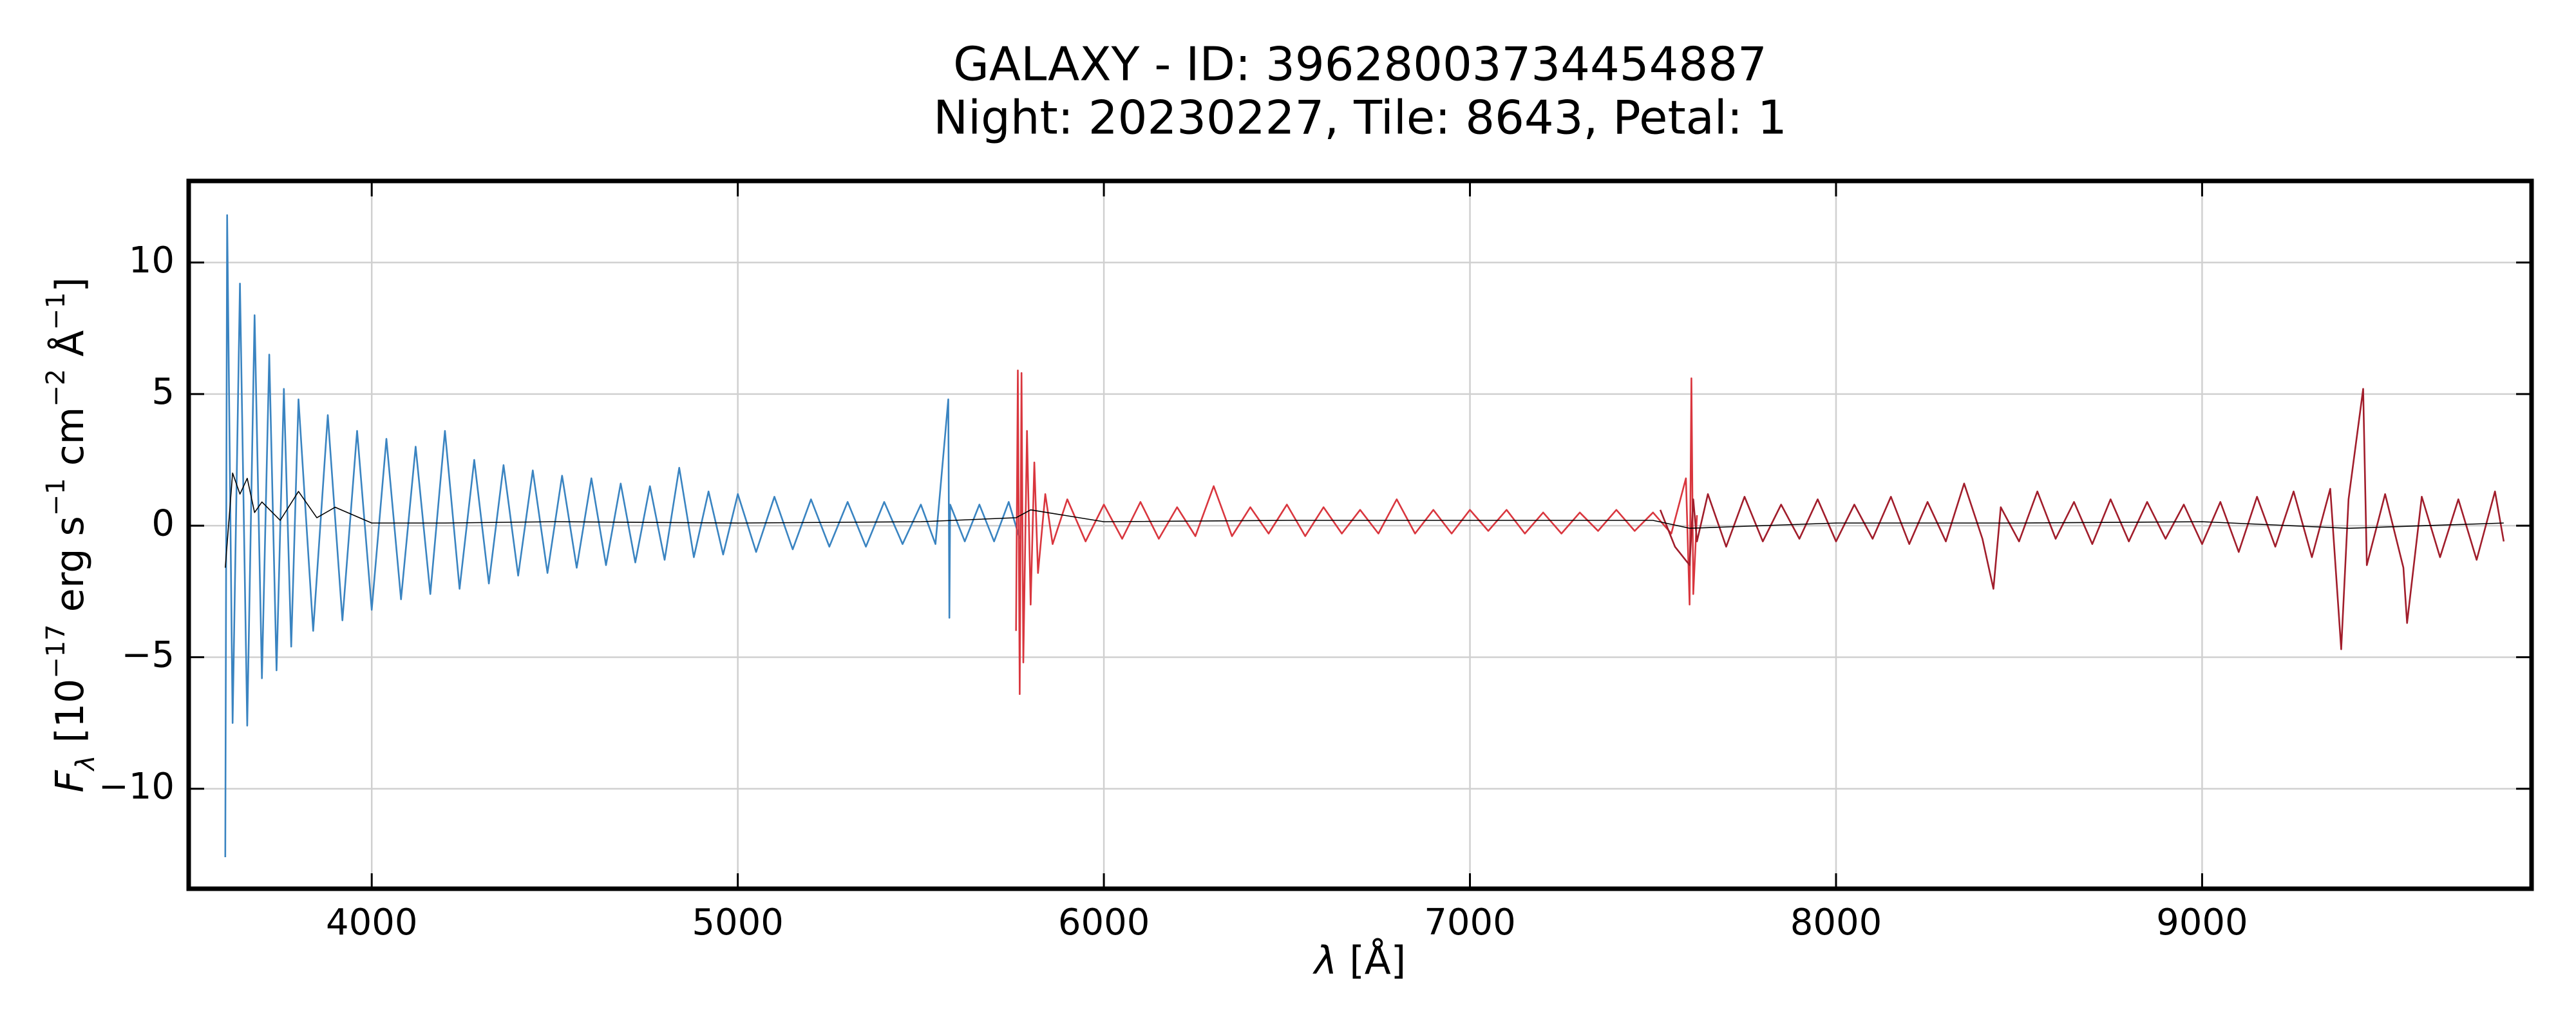 This screenshot has height=1033, width=2576. Describe the element at coordinates (1360, 118) in the screenshot. I see `chart-subtitle: Night: 20230227, Tile: 8643, Petal: 1` at that location.